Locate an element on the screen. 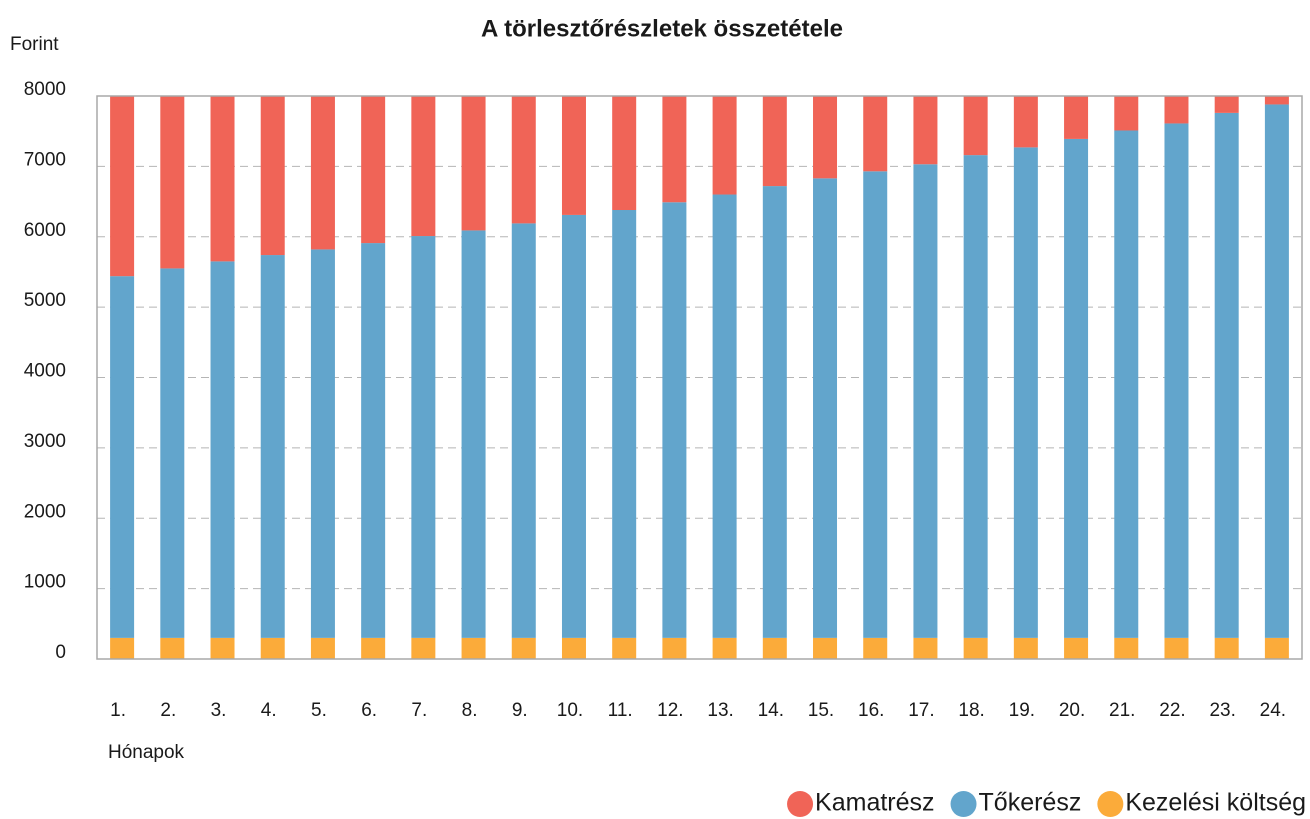  x-tick-label: 24. is located at coordinates (1273, 710).